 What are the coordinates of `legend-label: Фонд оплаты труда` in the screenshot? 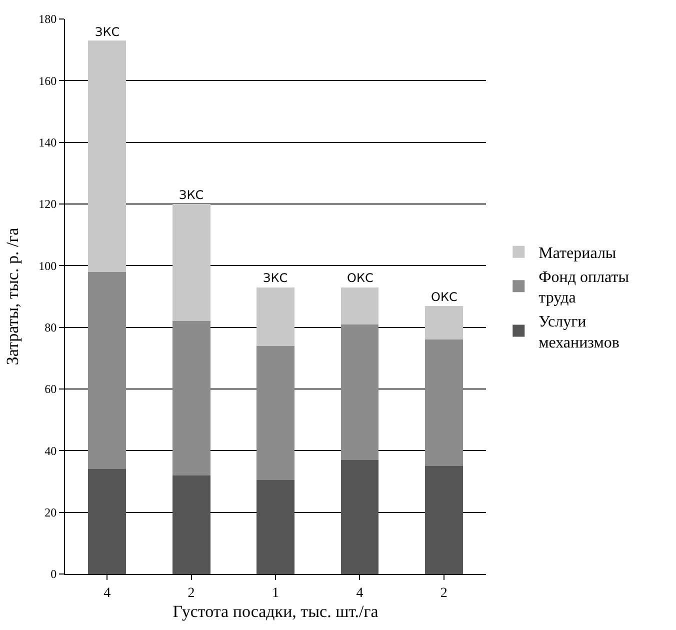 It's located at (584, 287).